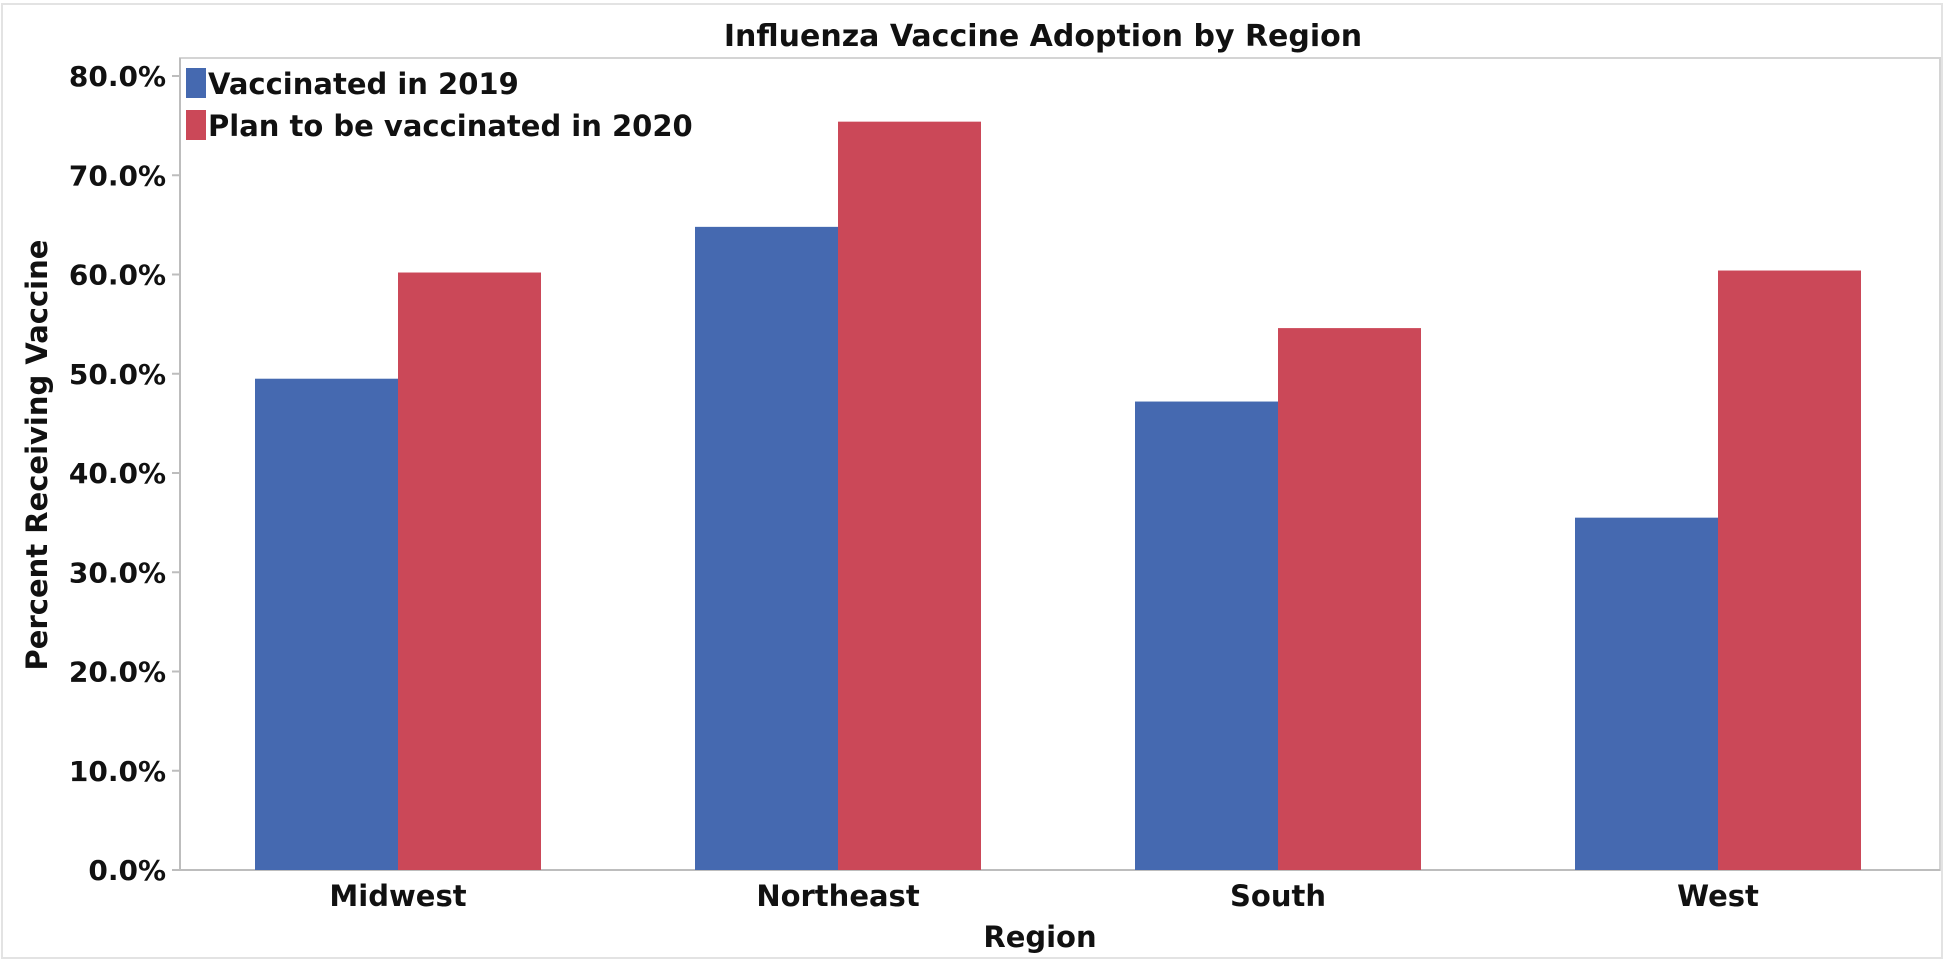  Describe the element at coordinates (37, 455) in the screenshot. I see `y-axis-title: Percent Receiving Vaccine` at that location.